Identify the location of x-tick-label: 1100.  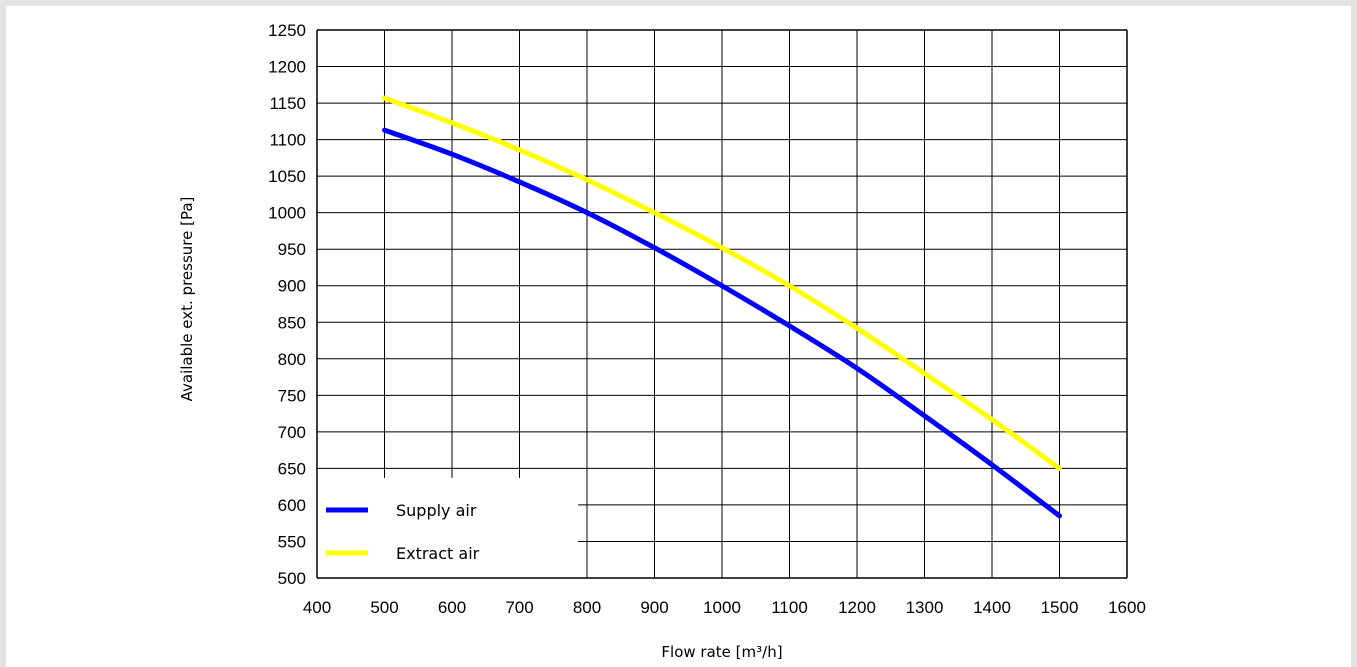
(789, 607).